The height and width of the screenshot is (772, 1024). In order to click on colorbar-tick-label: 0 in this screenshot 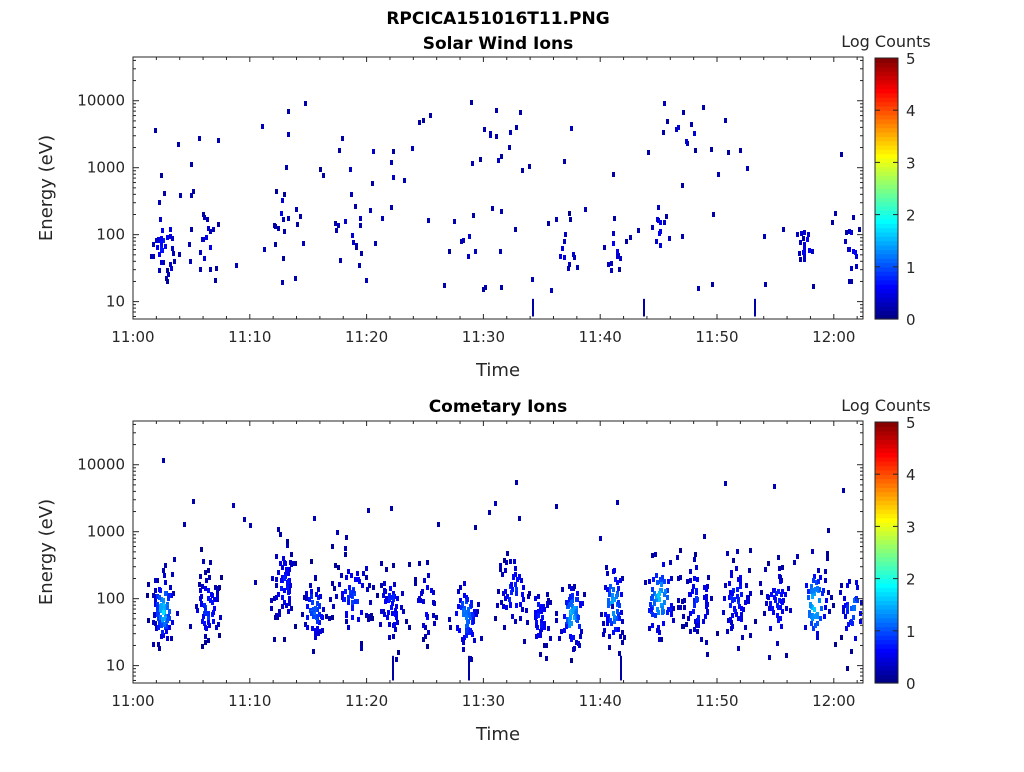, I will do `click(911, 320)`.